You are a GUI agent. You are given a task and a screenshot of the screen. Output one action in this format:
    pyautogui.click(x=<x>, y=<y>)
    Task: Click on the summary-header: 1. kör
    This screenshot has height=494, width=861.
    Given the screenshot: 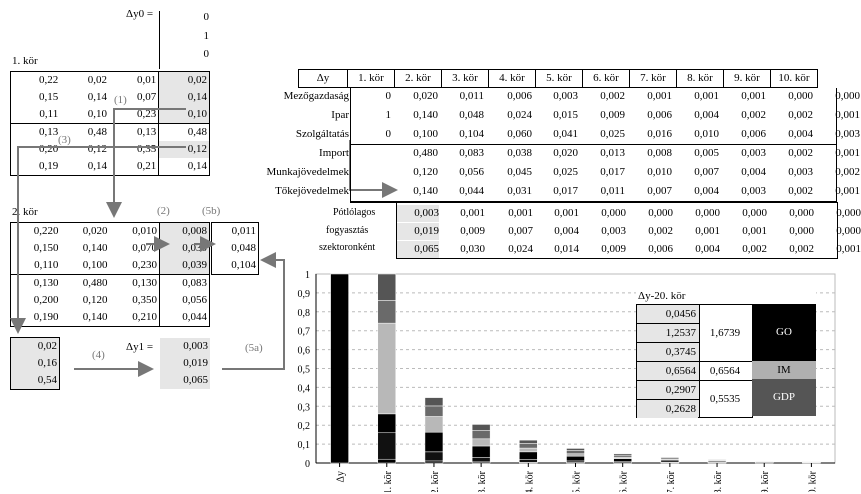 What is the action you would take?
    pyautogui.click(x=371, y=78)
    